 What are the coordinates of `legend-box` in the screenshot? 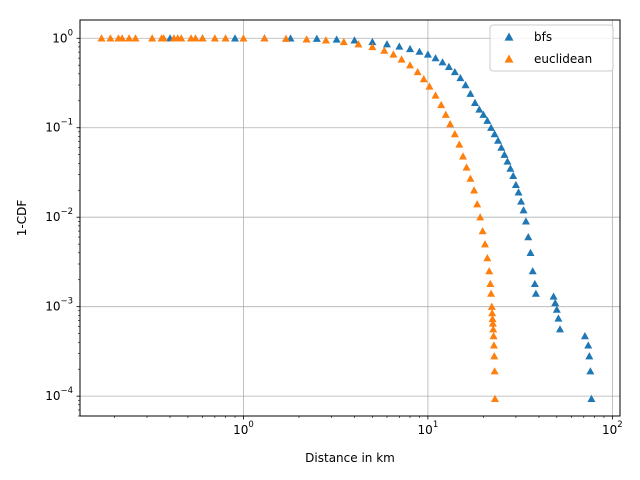 It's located at (551, 48).